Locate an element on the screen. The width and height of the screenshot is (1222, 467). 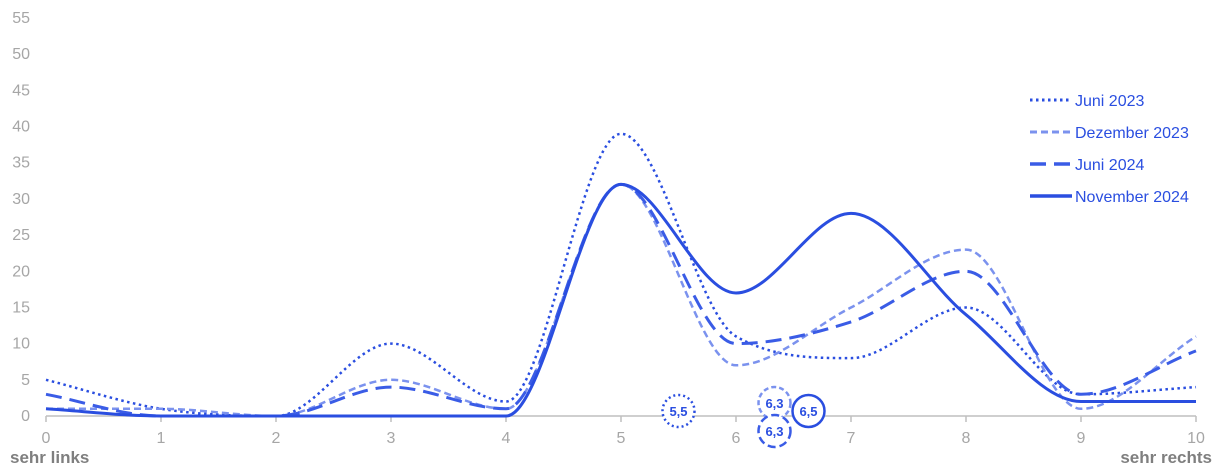
legend-label-2: Dezember 2023 is located at coordinates (1132, 133).